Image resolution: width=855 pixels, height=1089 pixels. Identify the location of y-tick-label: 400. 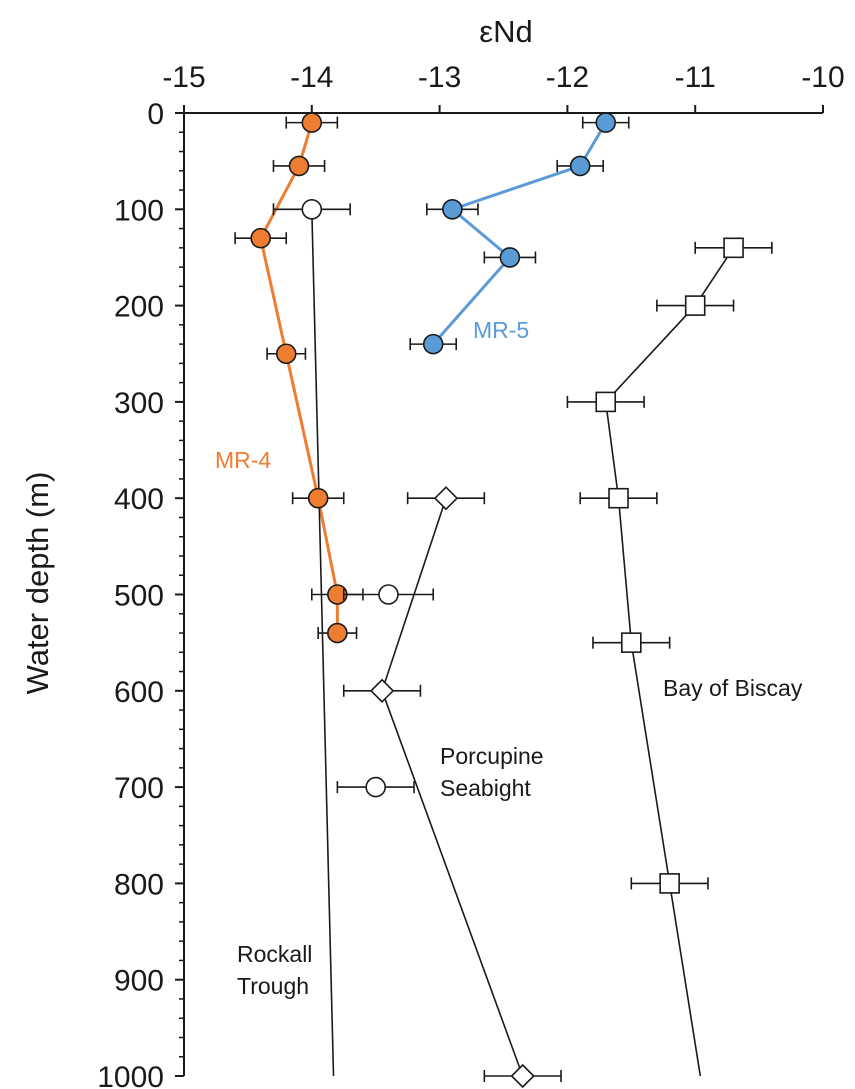
(139, 499).